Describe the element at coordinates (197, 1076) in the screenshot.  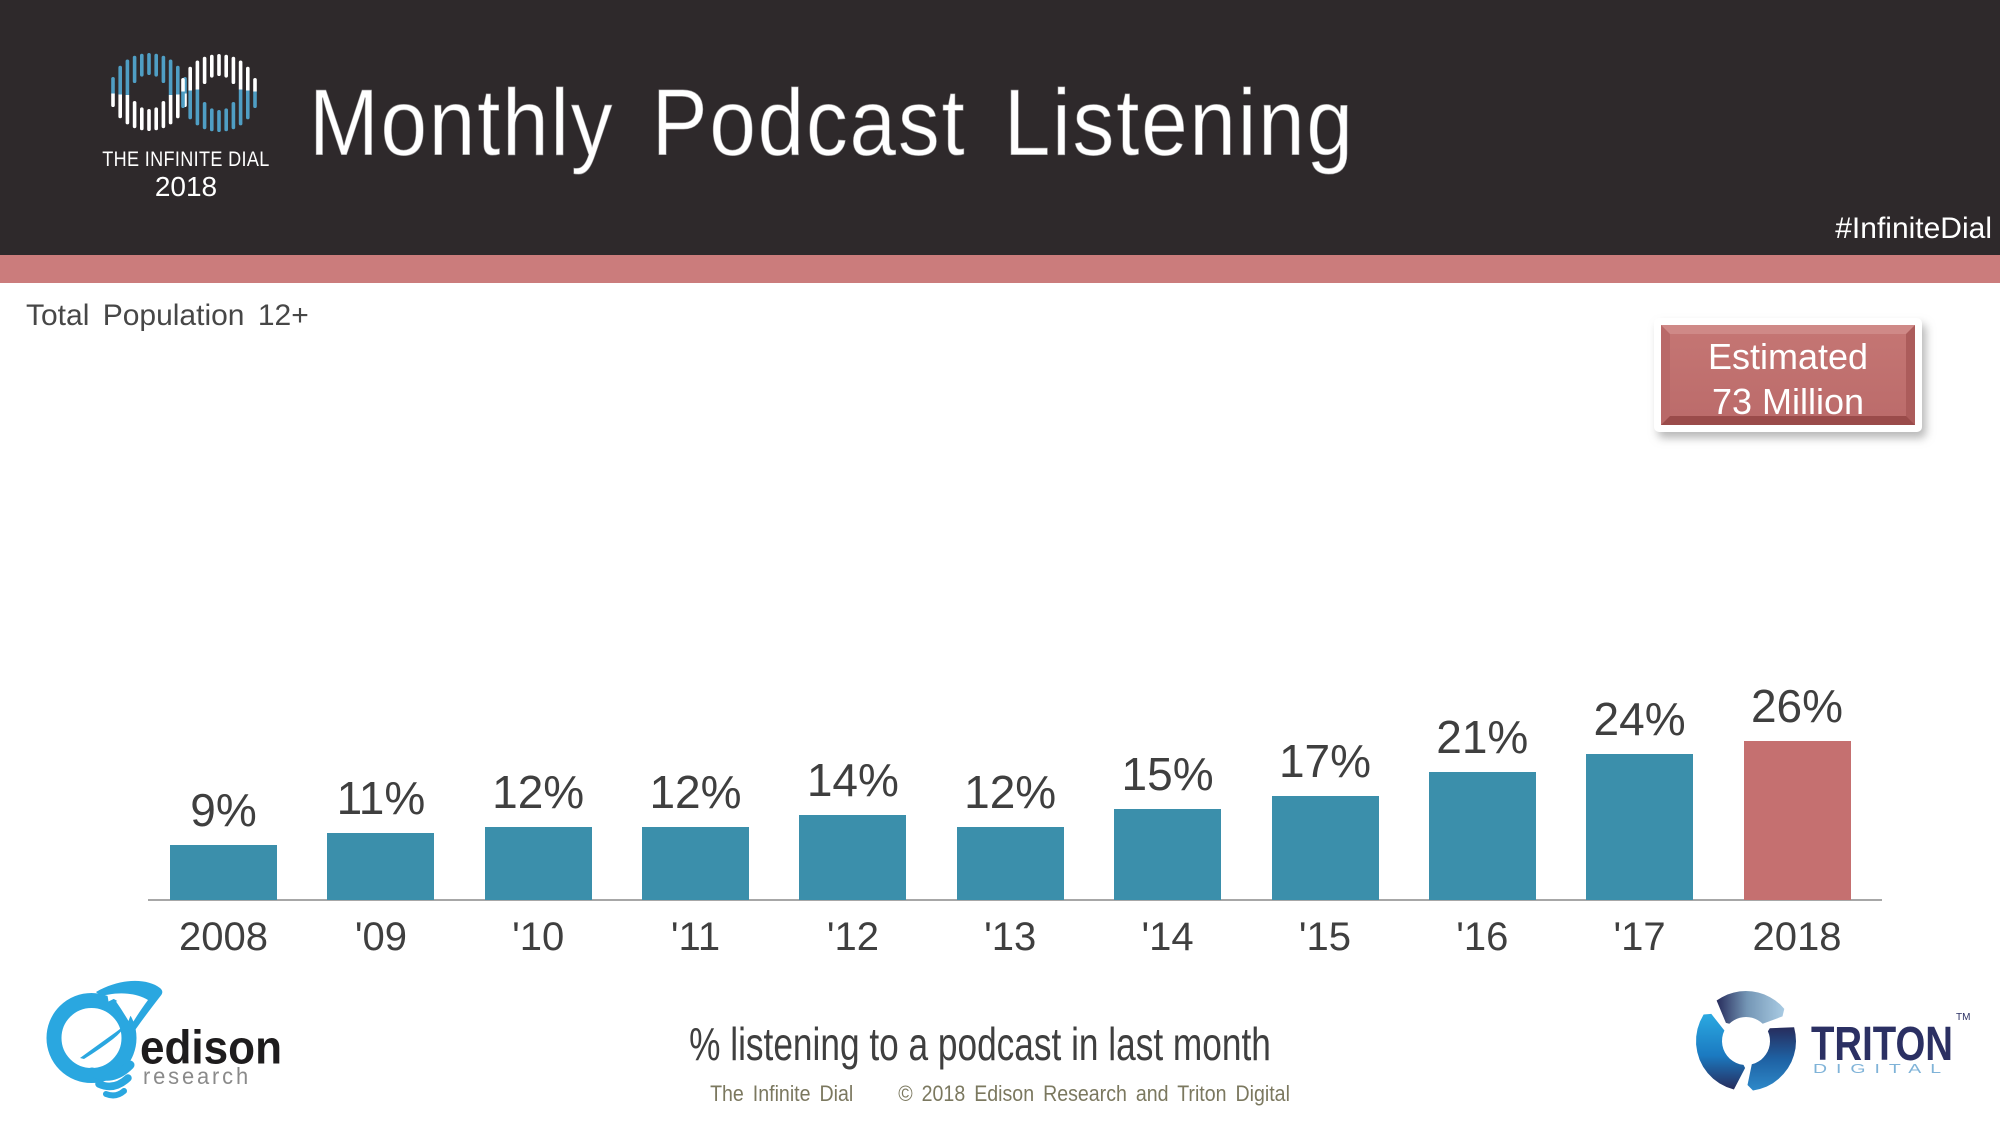
I see `svg-text: research` at that location.